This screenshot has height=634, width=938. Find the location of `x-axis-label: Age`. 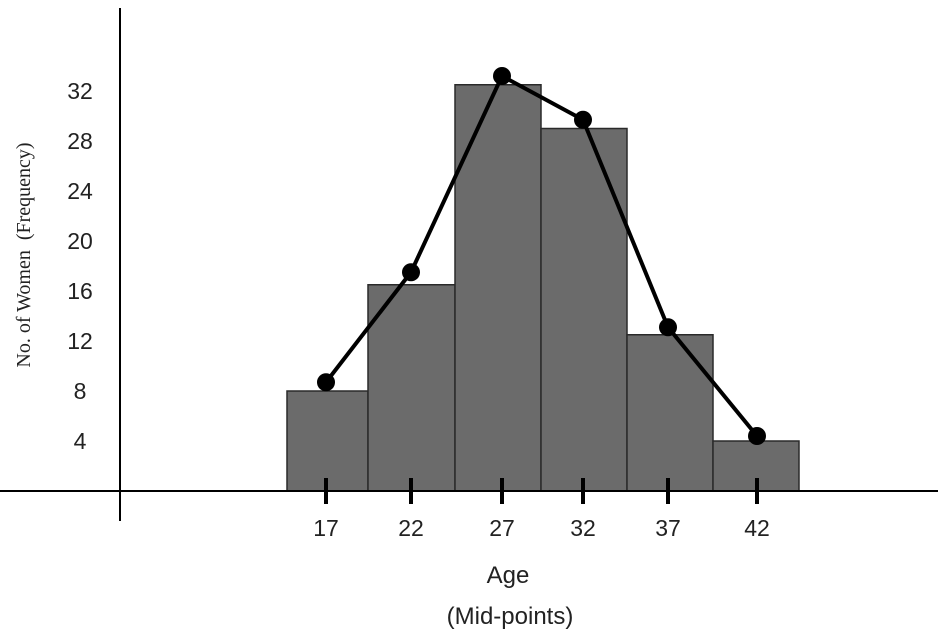

x-axis-label: Age is located at coordinates (508, 575).